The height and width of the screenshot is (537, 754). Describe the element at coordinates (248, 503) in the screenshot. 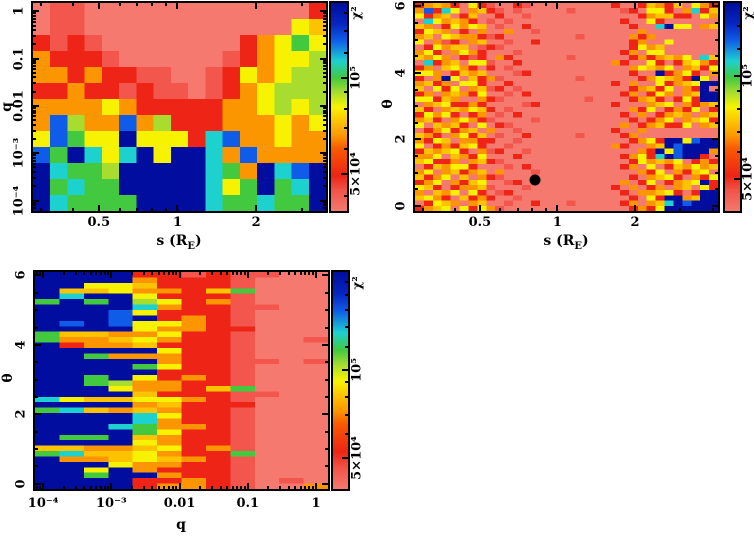

I see `x-tick-label: 0.1` at that location.